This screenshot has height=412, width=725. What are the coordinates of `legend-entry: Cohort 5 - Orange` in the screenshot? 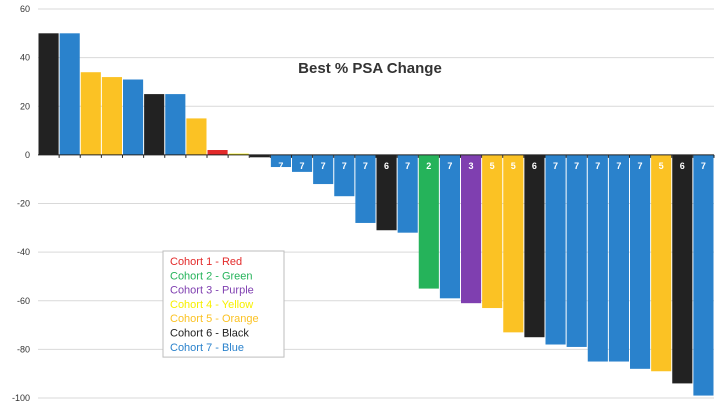 It's located at (214, 319).